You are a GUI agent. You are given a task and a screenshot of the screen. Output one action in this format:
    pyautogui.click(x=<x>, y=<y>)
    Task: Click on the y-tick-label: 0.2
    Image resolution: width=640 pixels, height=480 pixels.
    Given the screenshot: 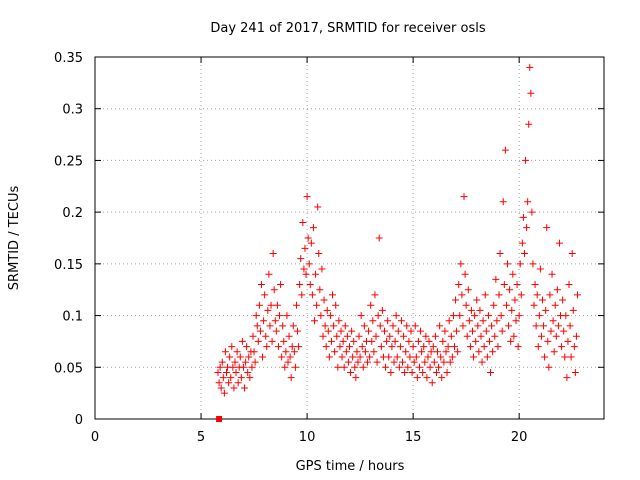 What is the action you would take?
    pyautogui.click(x=72, y=213)
    